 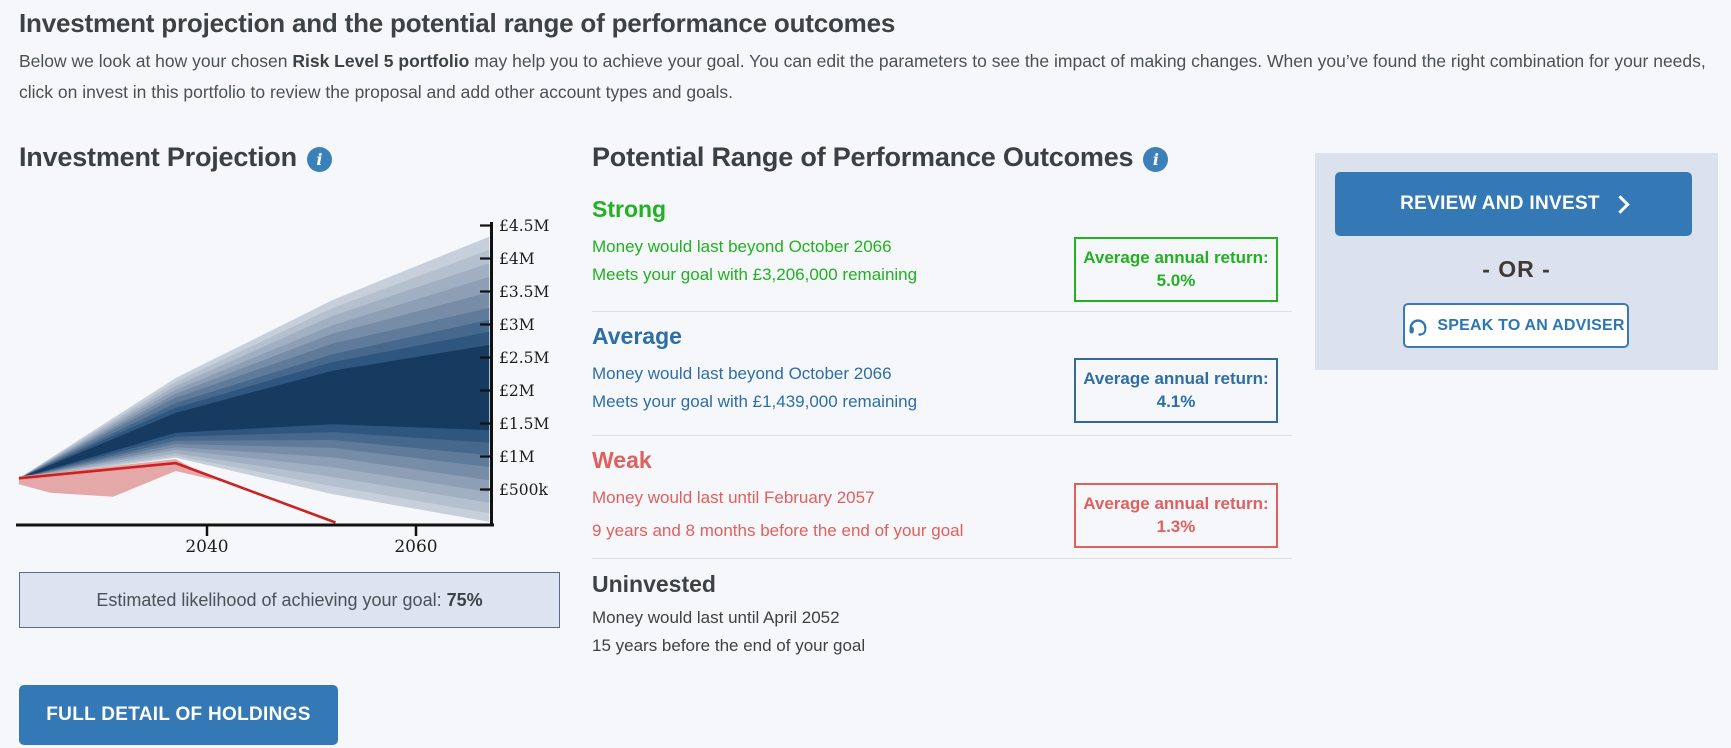 What do you see at coordinates (742, 246) in the screenshot?
I see `outcome-strong-line1: Money would last beyond October 2066` at bounding box center [742, 246].